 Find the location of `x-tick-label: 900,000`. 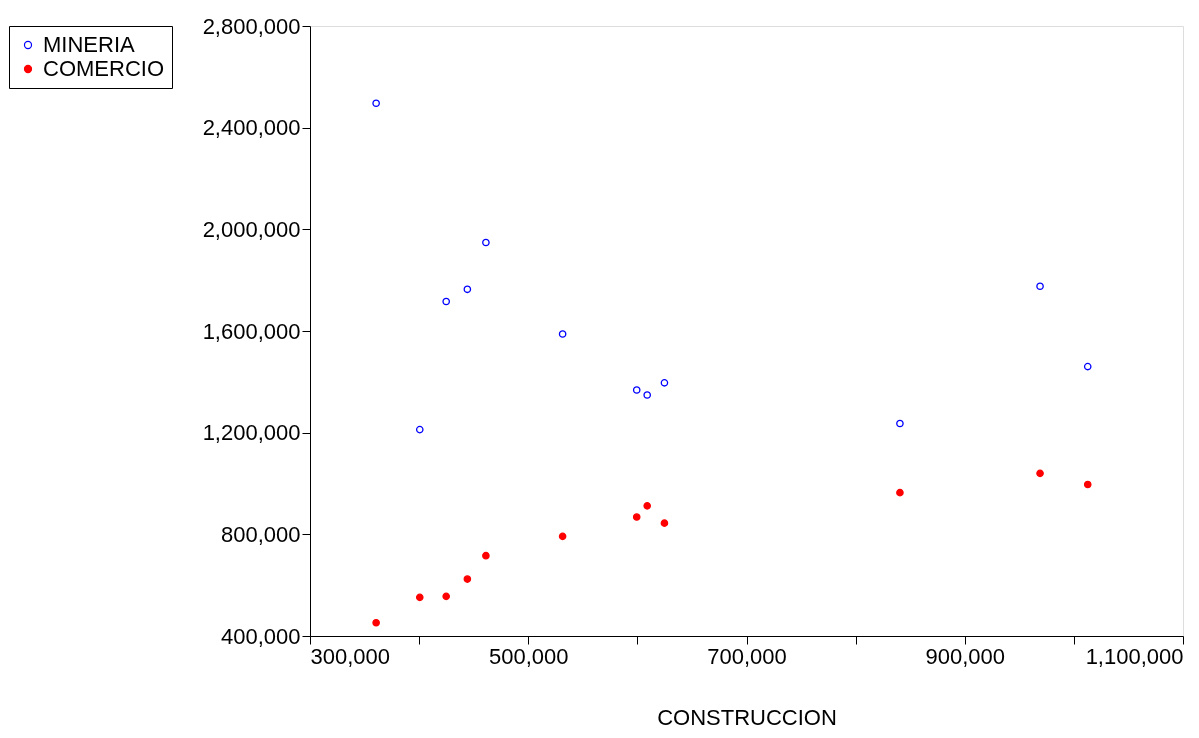

x-tick-label: 900,000 is located at coordinates (965, 656).